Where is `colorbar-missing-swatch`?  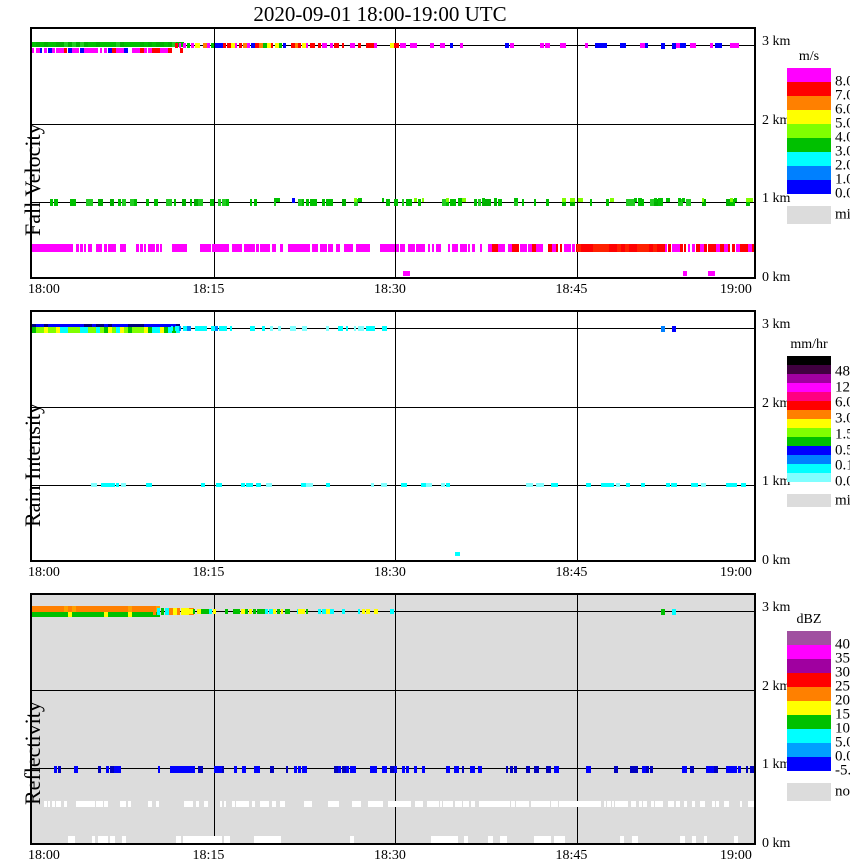 colorbar-missing-swatch is located at coordinates (809, 792).